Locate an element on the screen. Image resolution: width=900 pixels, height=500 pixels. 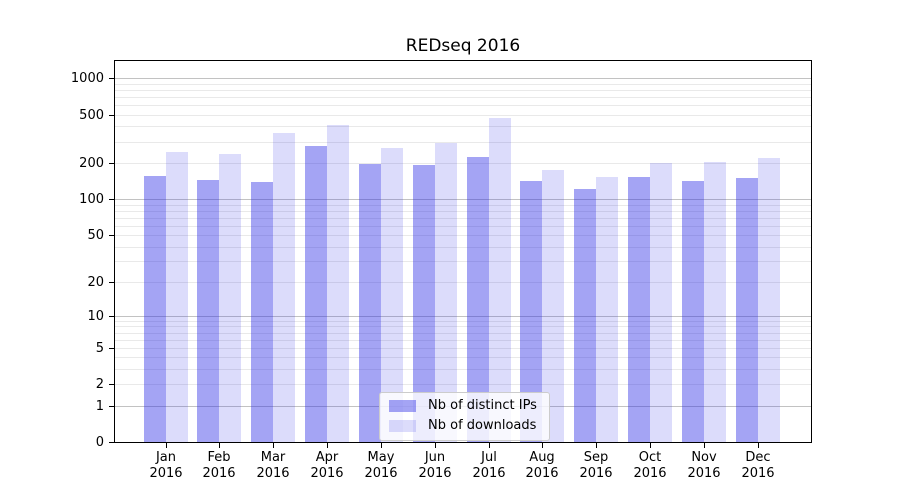
y-tick-label-2: 2 is located at coordinates (99, 384).